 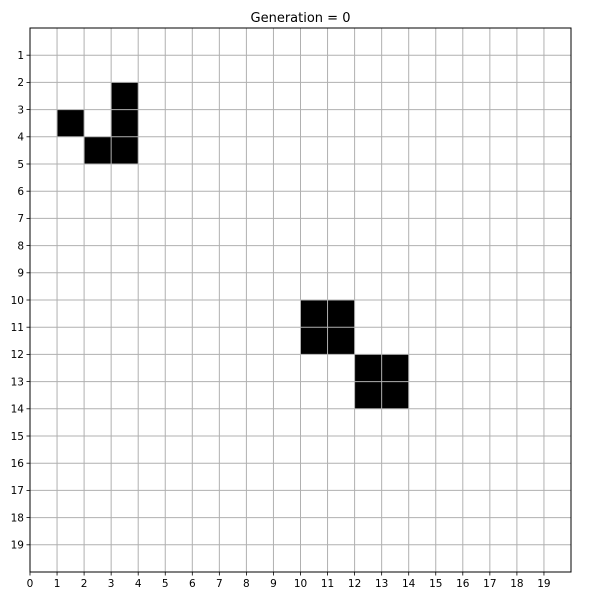 I want to click on x-tick-label: 6, so click(x=192, y=584).